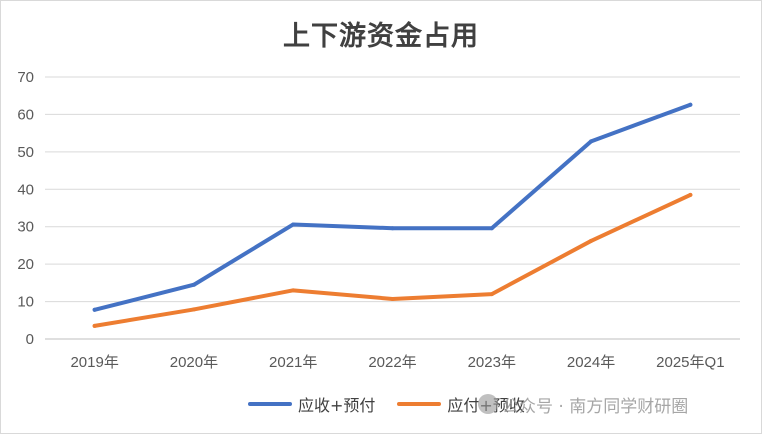 Image resolution: width=762 pixels, height=434 pixels. I want to click on y-tick-label: 0, so click(30, 339).